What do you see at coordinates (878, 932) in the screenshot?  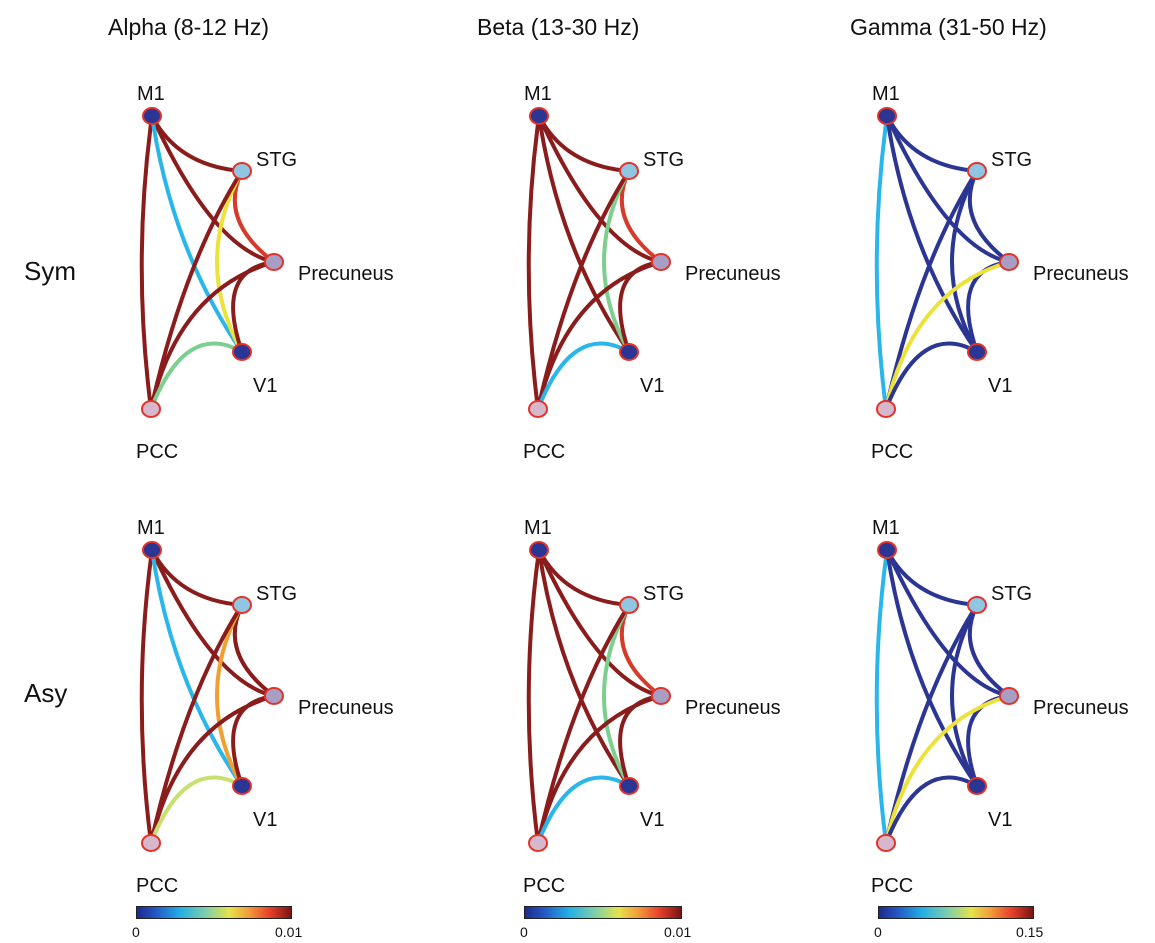 I see `colorbar-gamma-min: 0` at bounding box center [878, 932].